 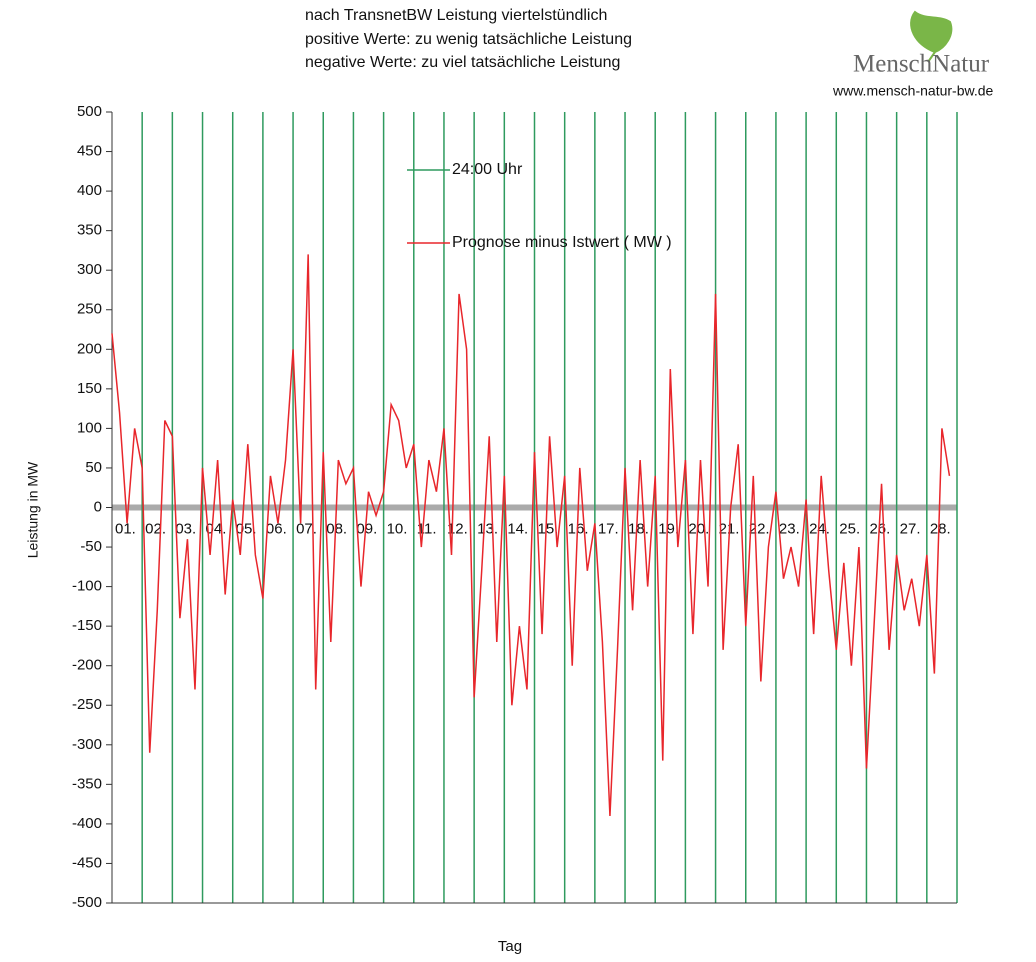 I want to click on logo-name: MenschNatur, so click(x=921, y=64).